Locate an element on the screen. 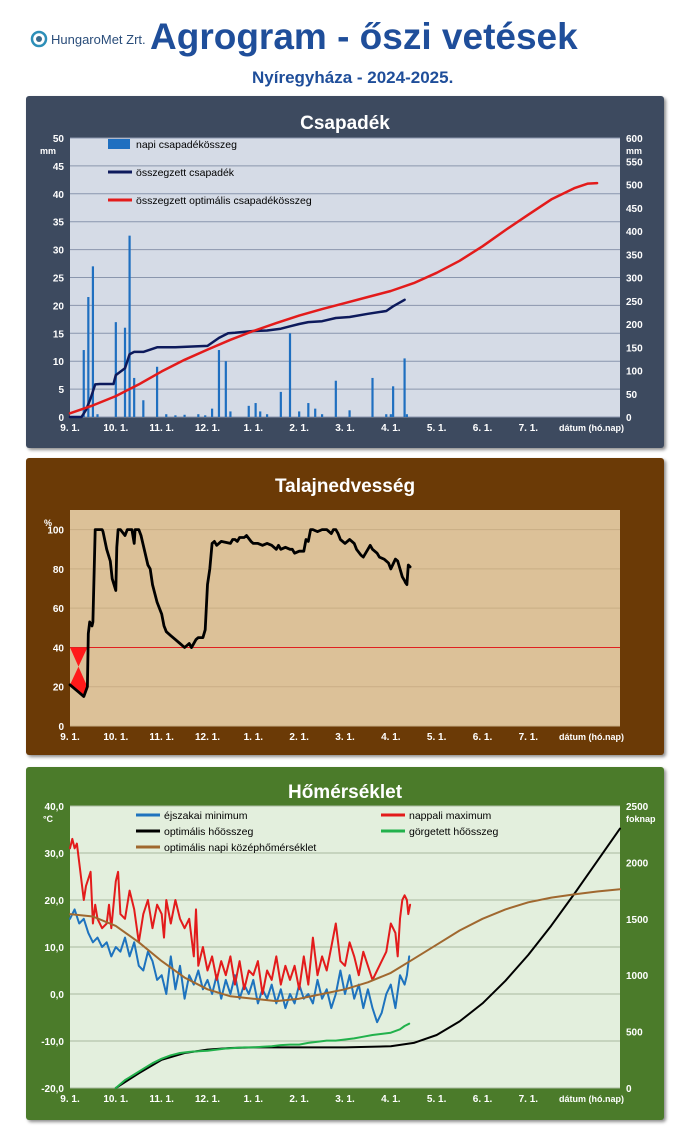 The width and height of the screenshot is (692, 1144). y-axis-unit-left: °C is located at coordinates (48, 819).